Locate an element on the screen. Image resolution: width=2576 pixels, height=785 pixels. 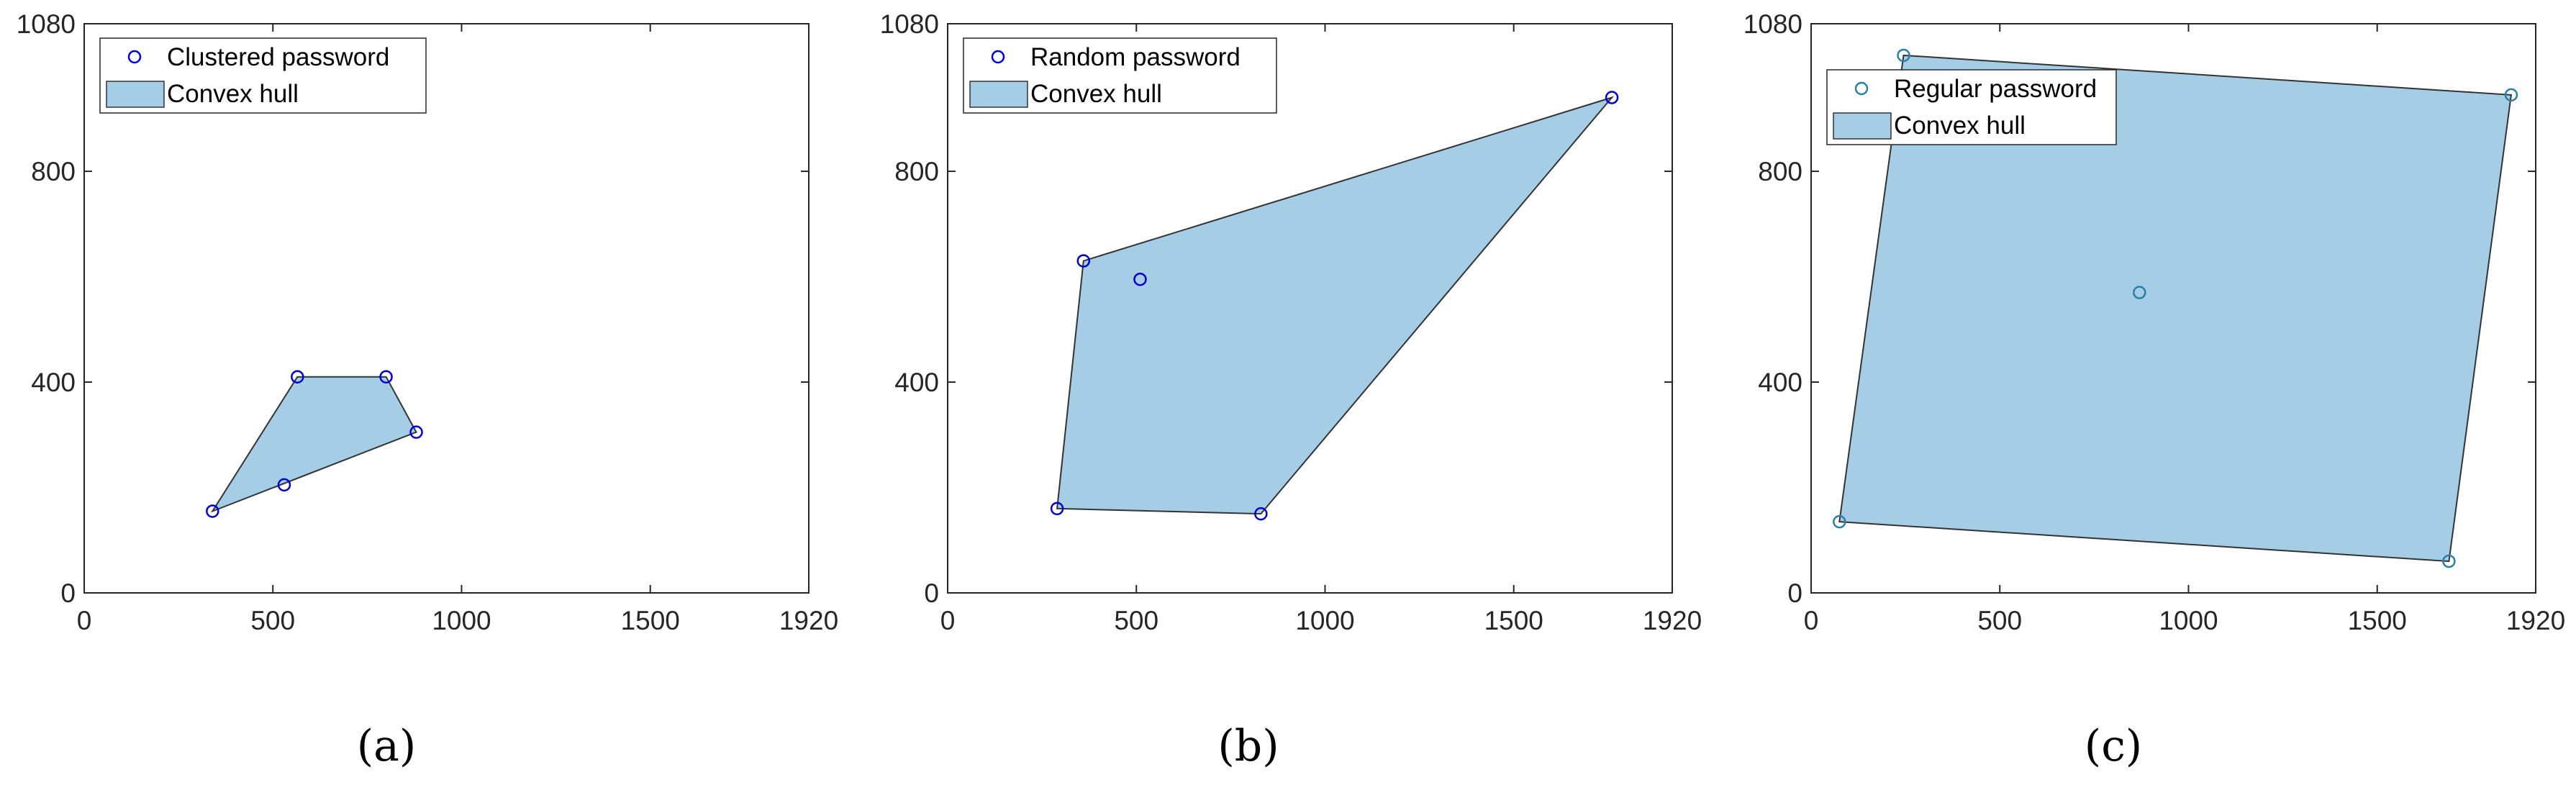
subplot-caption: (b) is located at coordinates (1248, 746).